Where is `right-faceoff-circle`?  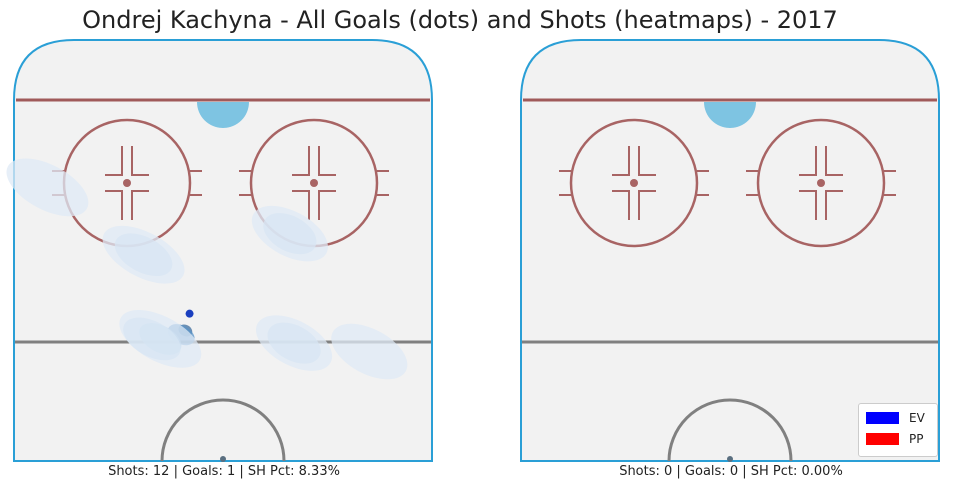 right-faceoff-circle is located at coordinates (821, 183).